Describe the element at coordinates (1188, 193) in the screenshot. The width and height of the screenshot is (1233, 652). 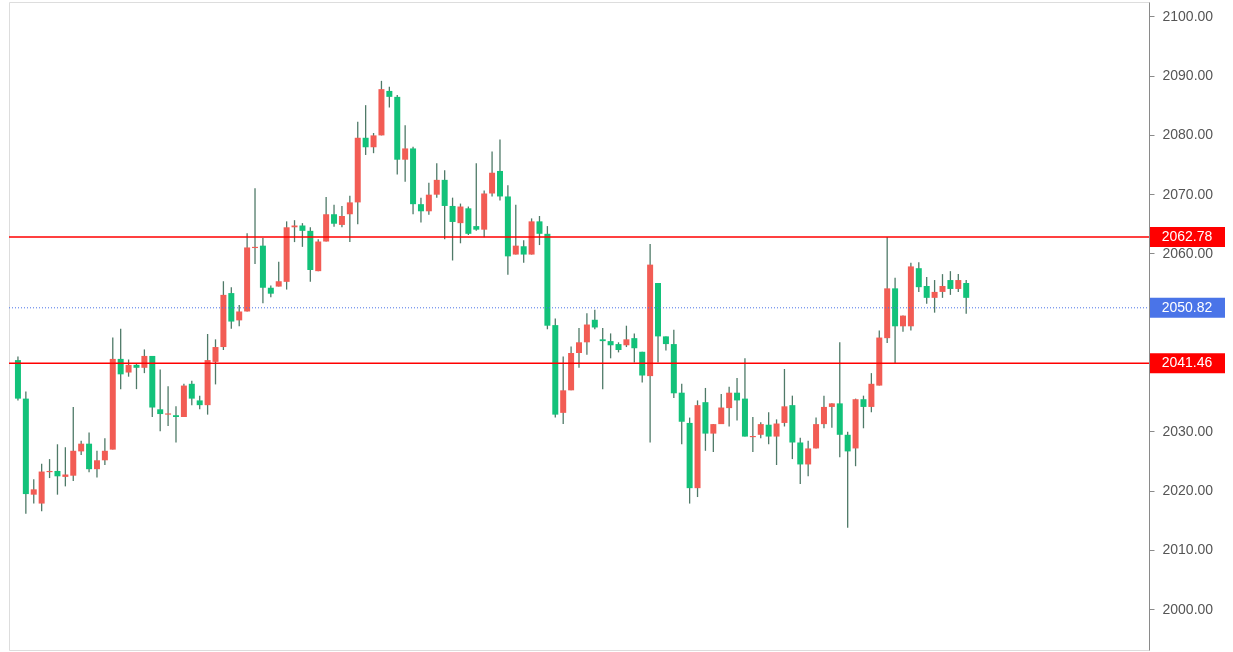
I see `y-tick-label: 2070.00` at that location.